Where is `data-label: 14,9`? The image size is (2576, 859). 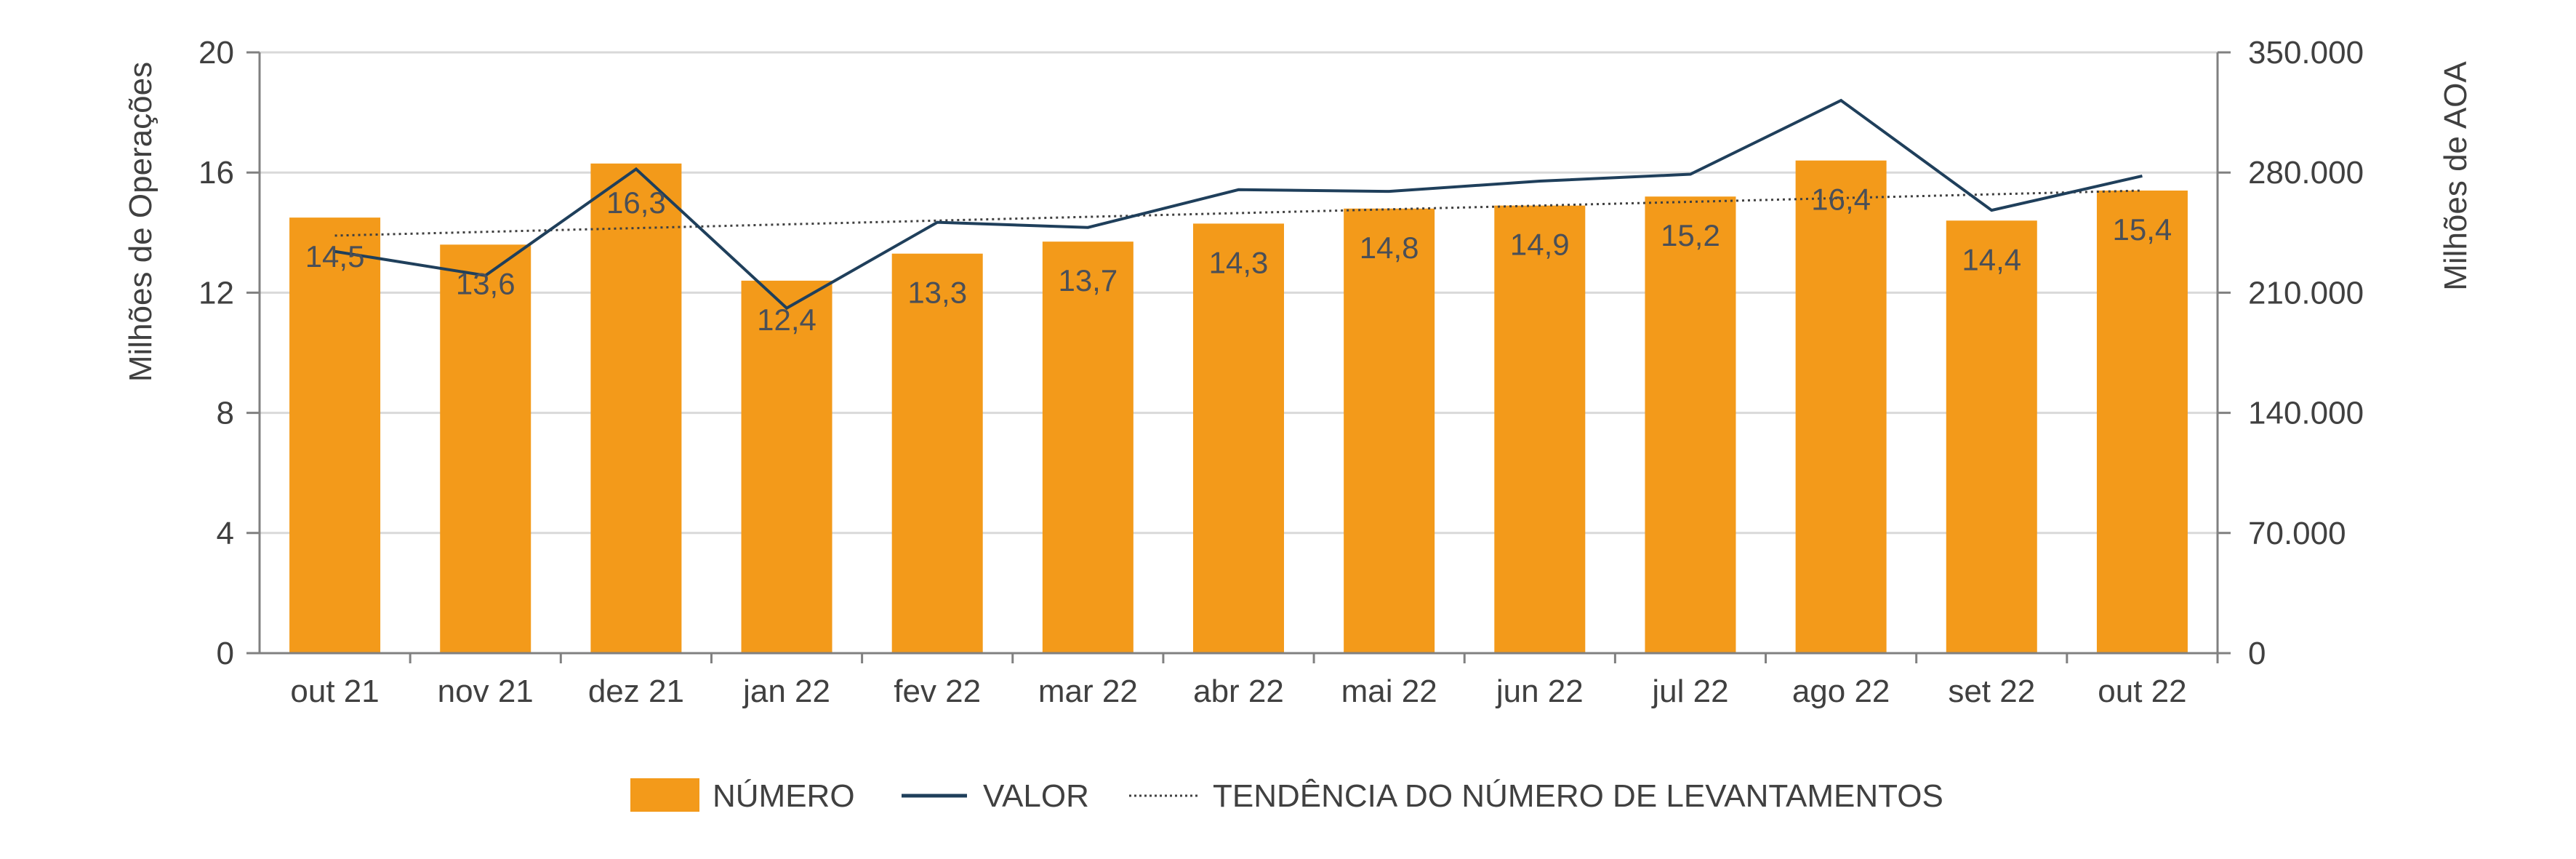
data-label: 14,9 is located at coordinates (1540, 245).